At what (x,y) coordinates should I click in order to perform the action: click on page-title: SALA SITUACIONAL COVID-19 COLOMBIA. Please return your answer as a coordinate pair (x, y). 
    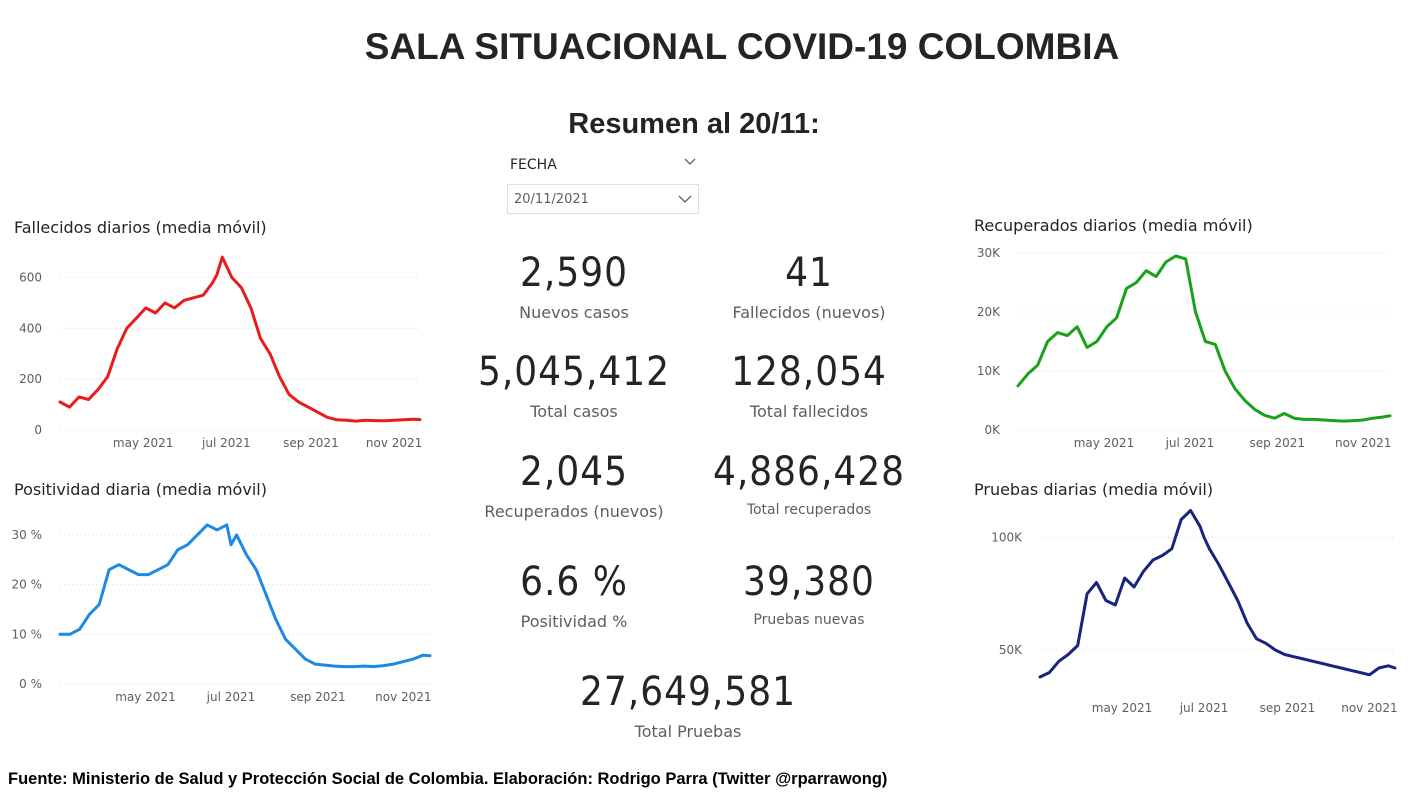
    Looking at the image, I should click on (742, 46).